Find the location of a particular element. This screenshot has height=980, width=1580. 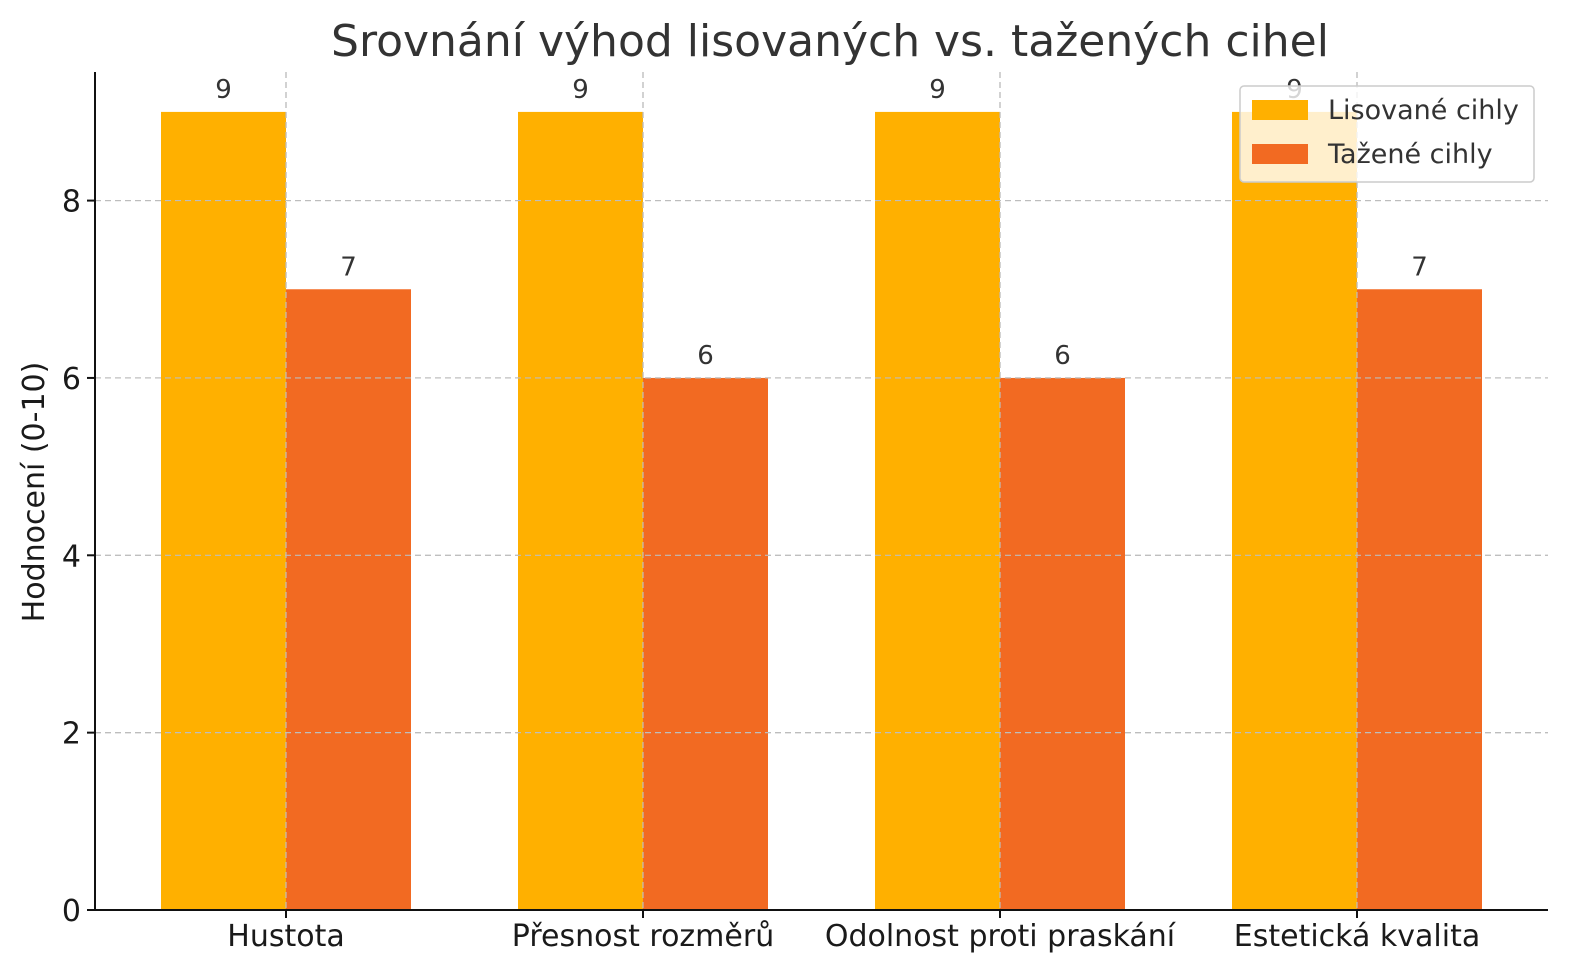

legend-label-1: Tažené cihly is located at coordinates (1410, 154).